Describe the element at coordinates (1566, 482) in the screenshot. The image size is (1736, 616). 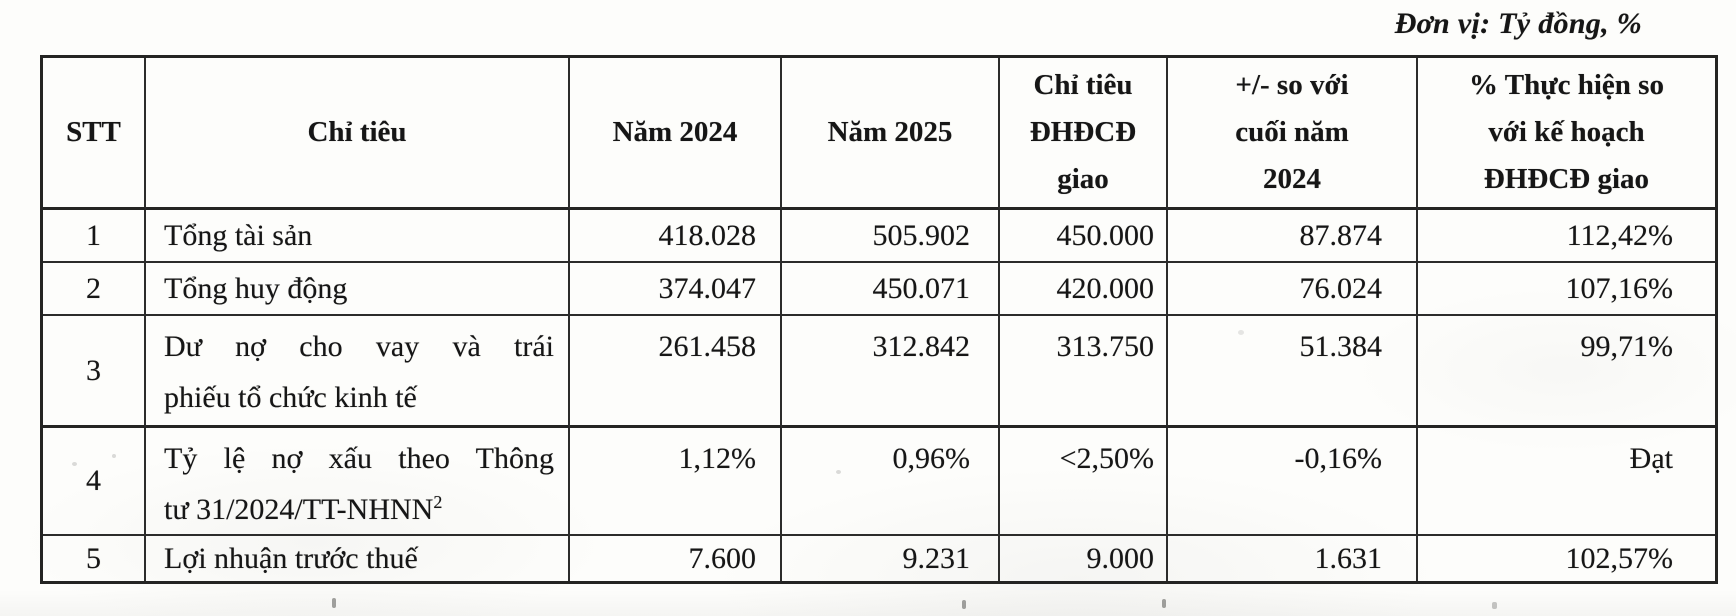
I see `value-cell-pct: Đạt` at that location.